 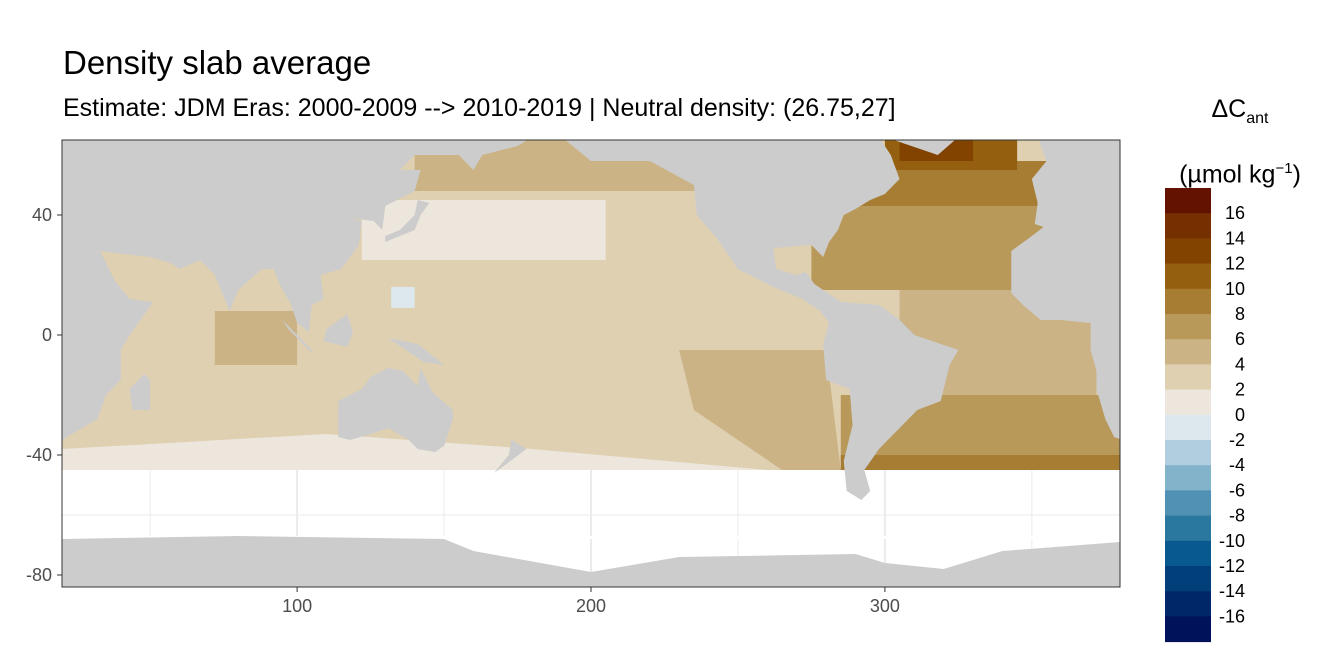 I want to click on legend-label: -10, so click(x=1232, y=541).